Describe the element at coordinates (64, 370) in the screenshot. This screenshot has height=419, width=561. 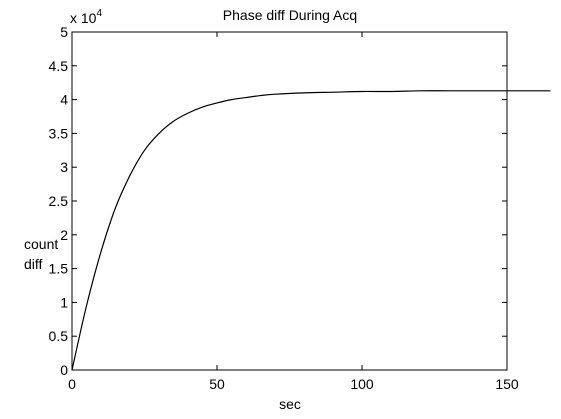
I see `y-tick-label: 0` at that location.